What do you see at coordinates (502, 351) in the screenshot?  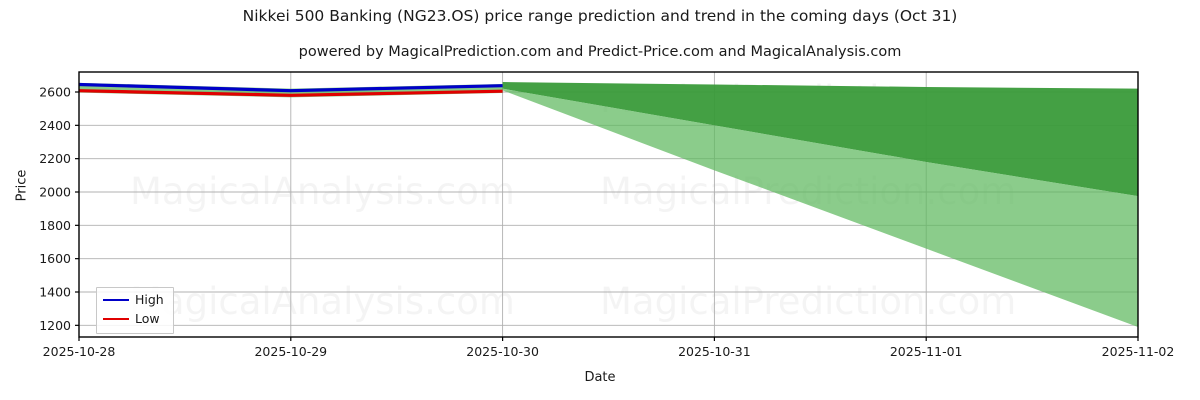 I see `svg-text: 2025-10-30` at bounding box center [502, 351].